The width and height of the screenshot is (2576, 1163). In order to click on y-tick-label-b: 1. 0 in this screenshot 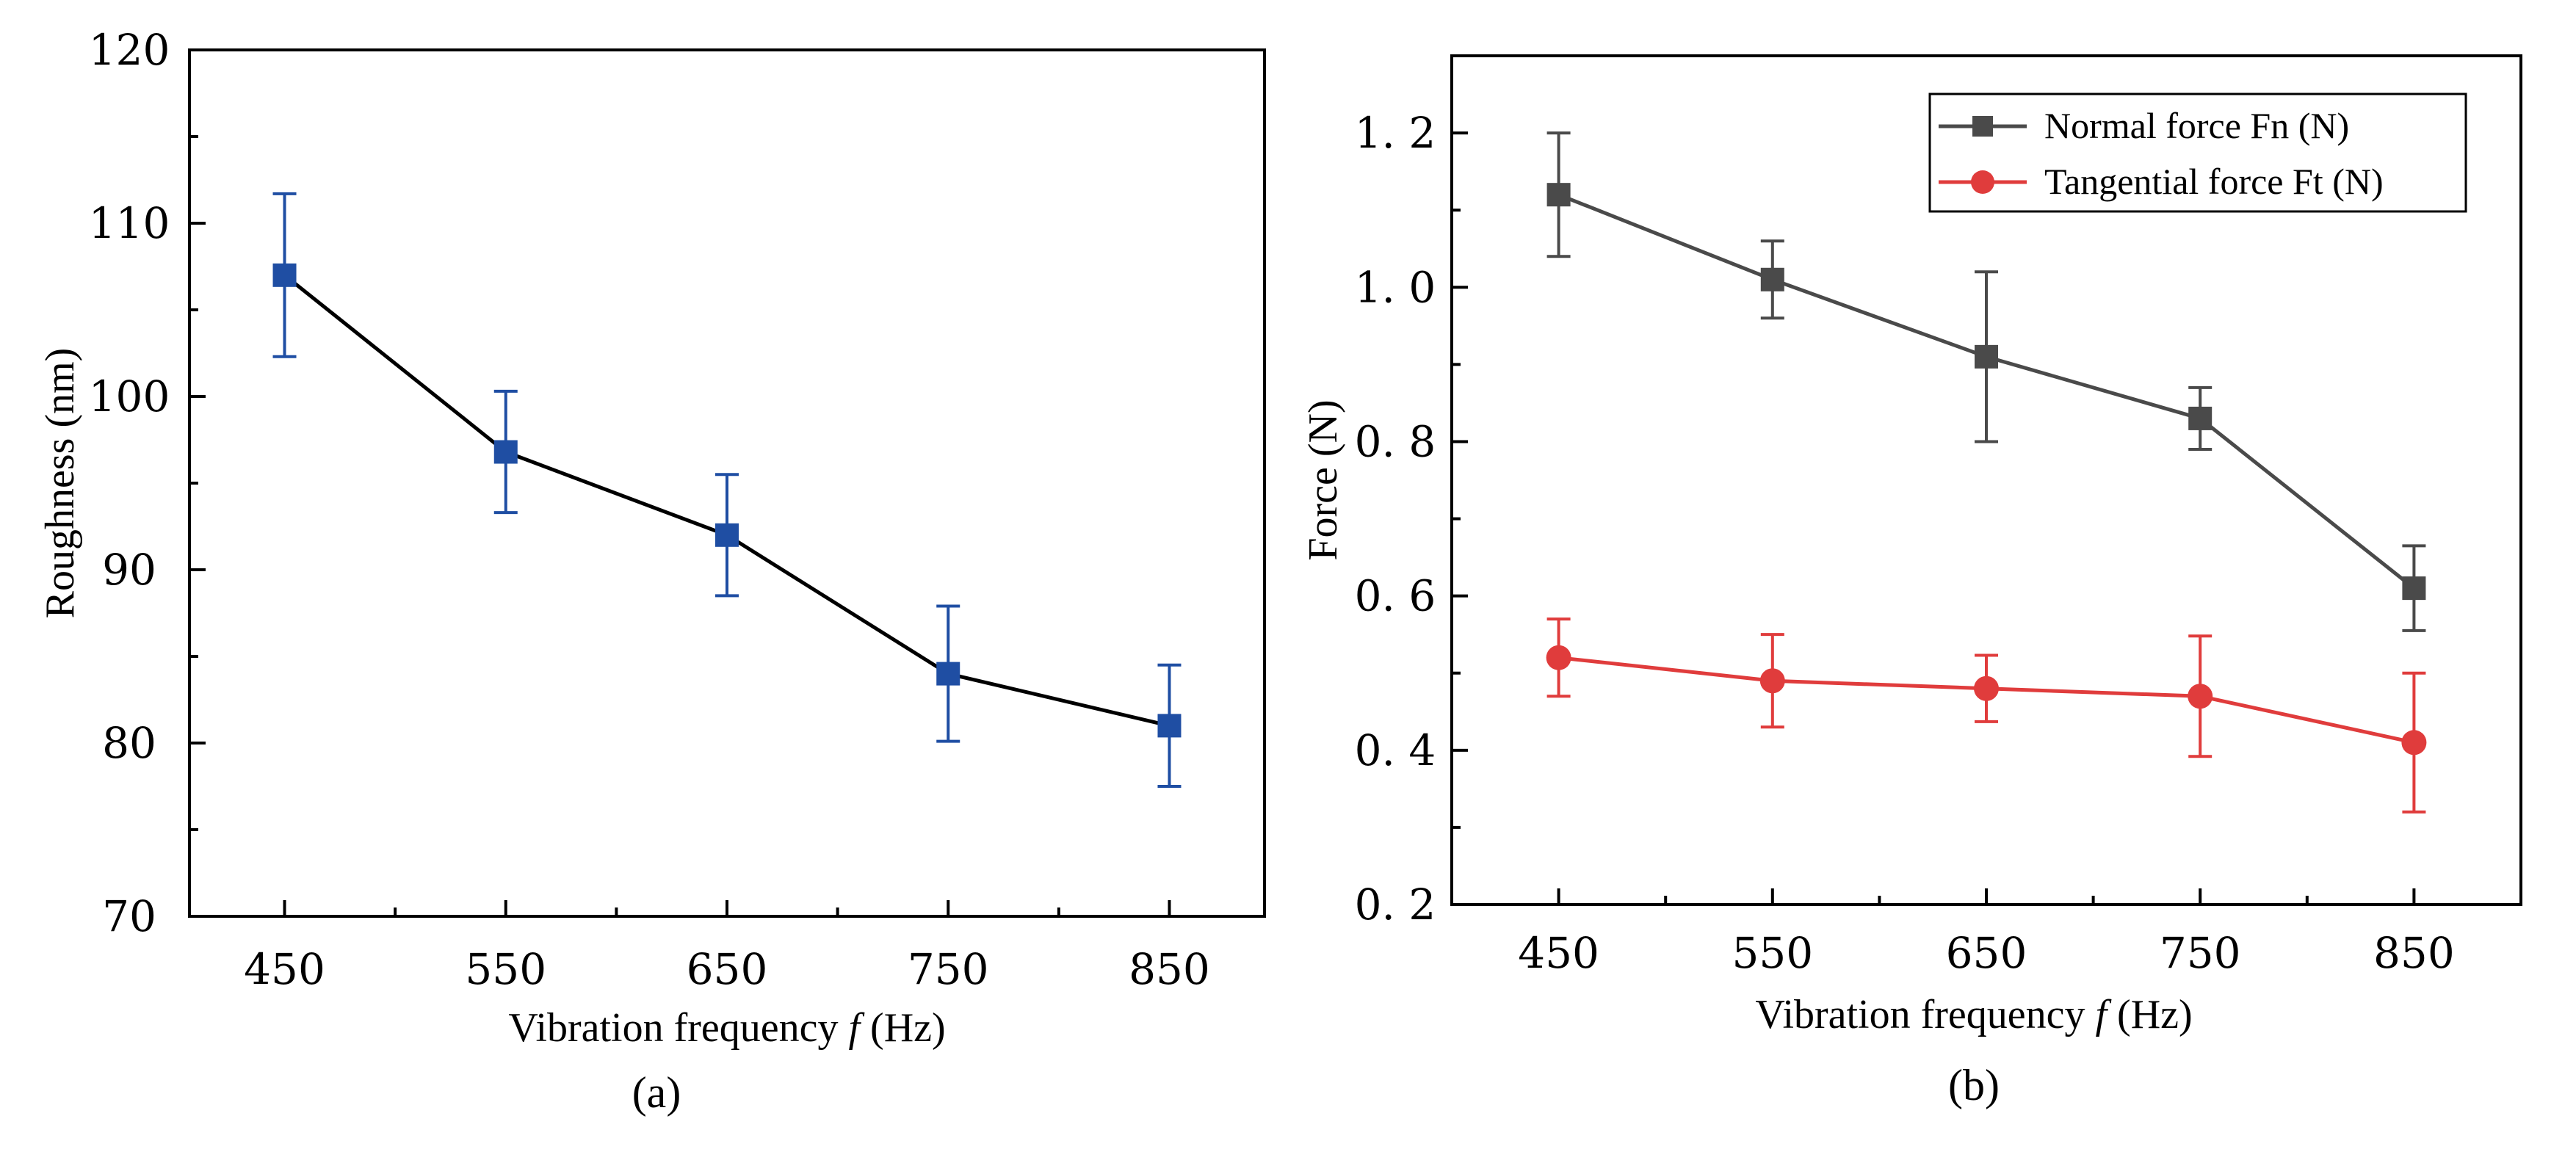, I will do `click(1395, 287)`.